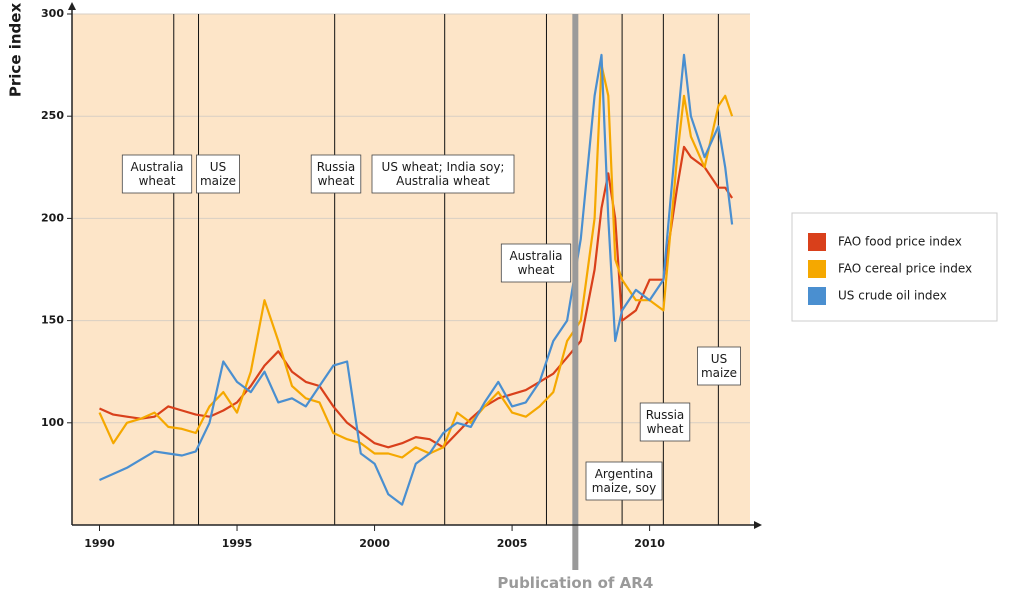 This screenshot has width=1019, height=594. What do you see at coordinates (52, 13) in the screenshot?
I see `y-tick-label: 300` at bounding box center [52, 13].